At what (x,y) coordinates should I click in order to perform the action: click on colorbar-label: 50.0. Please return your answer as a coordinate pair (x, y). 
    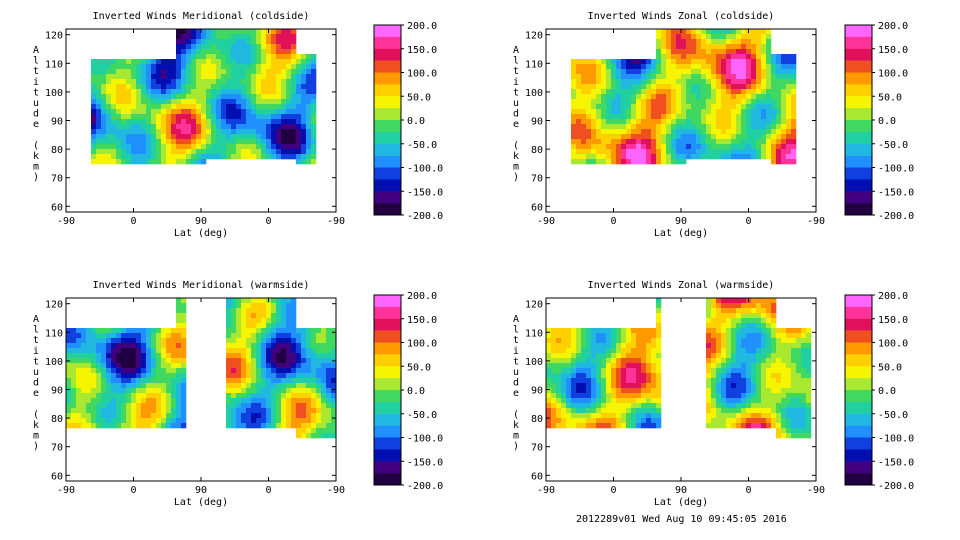
    Looking at the image, I should click on (890, 367).